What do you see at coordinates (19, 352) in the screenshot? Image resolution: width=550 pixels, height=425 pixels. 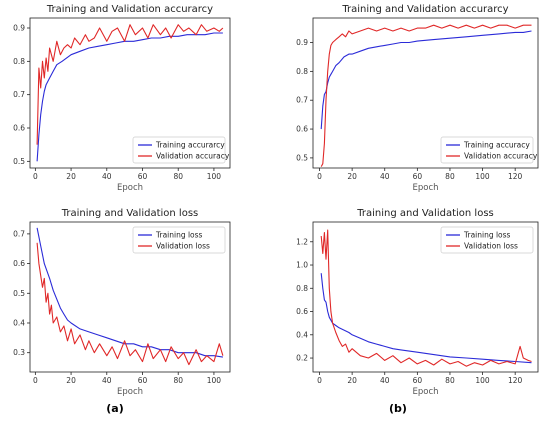 I see `y-tick-label: 0.3` at bounding box center [19, 352].